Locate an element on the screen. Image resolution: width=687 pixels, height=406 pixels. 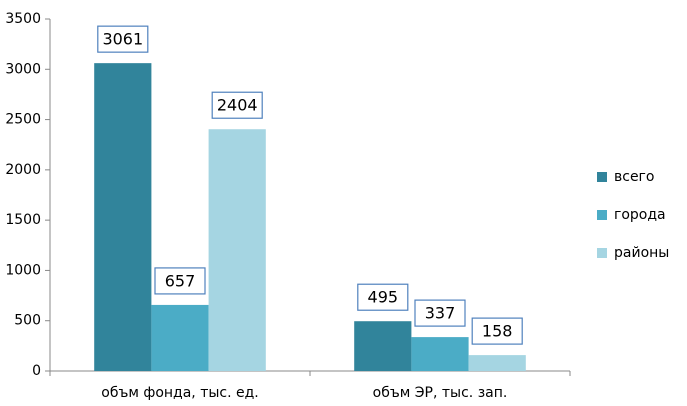
data-label: 337 is located at coordinates (440, 313).